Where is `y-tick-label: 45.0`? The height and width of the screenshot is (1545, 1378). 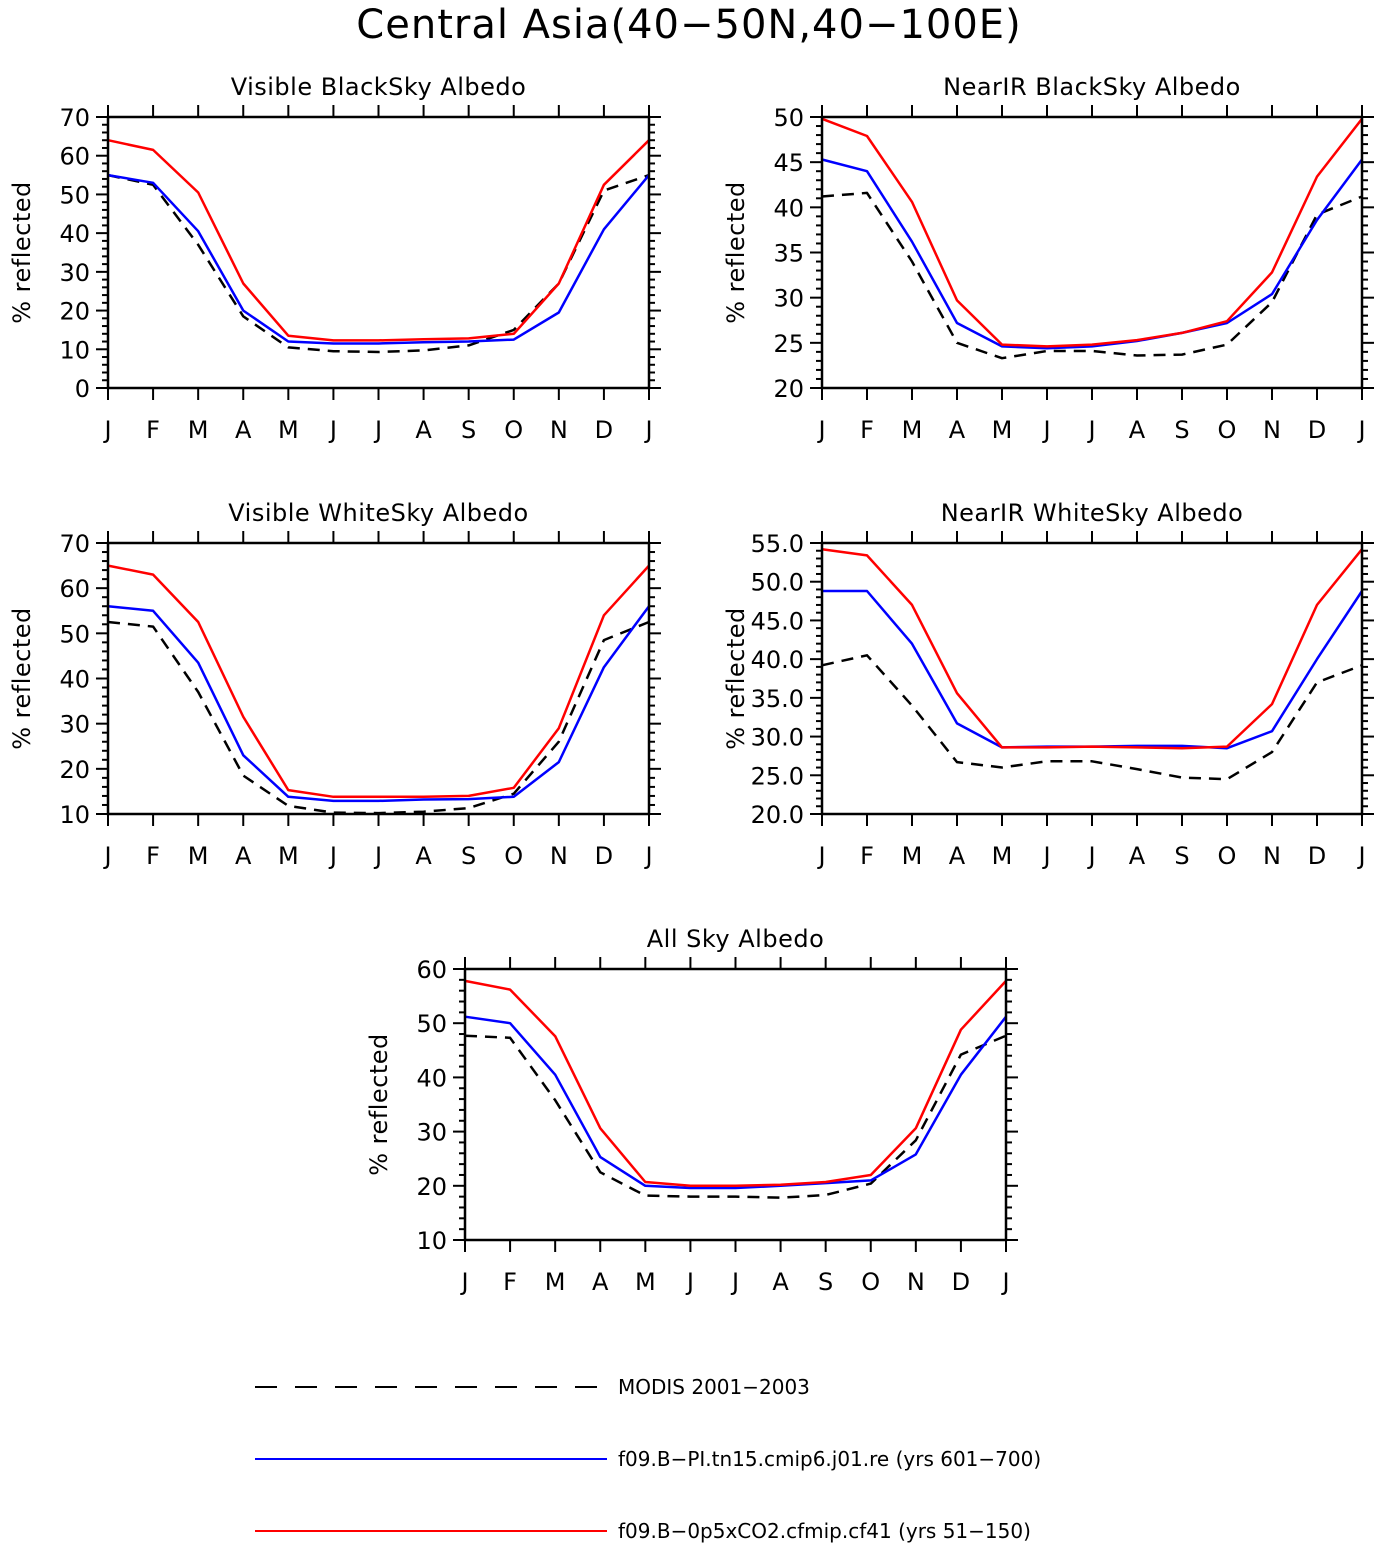
y-tick-label: 45.0 is located at coordinates (777, 621).